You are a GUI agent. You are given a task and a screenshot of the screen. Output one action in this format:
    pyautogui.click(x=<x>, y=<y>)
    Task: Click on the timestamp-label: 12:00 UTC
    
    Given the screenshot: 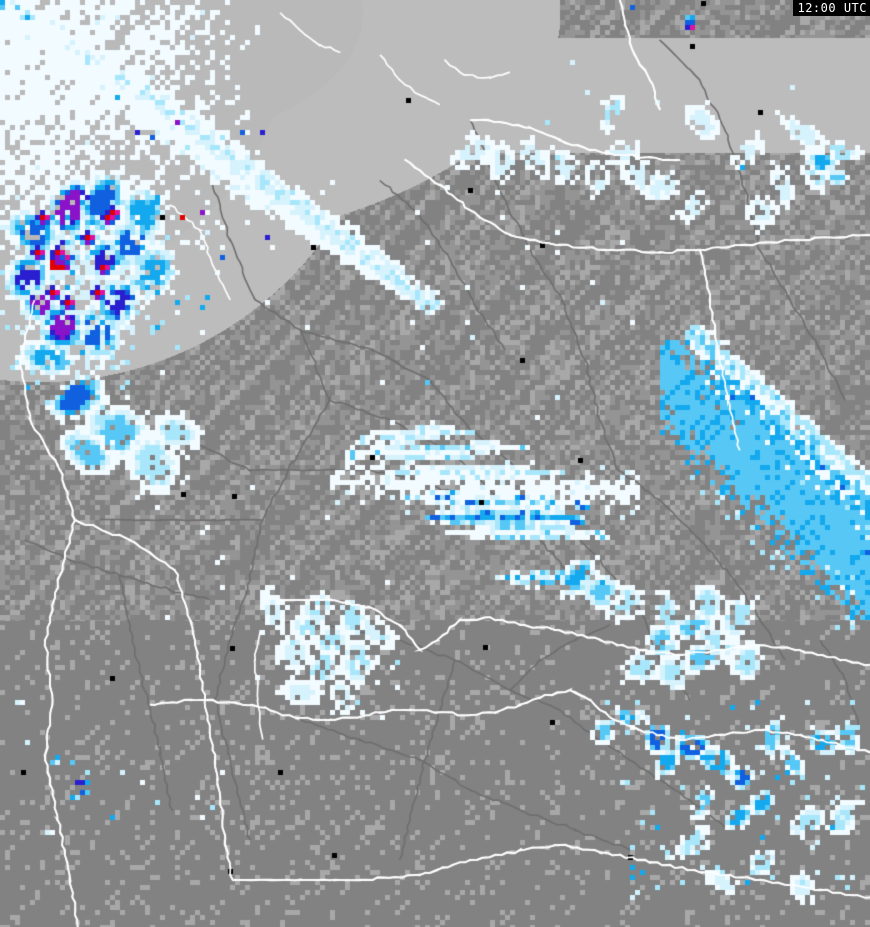 What is the action you would take?
    pyautogui.click(x=831, y=8)
    